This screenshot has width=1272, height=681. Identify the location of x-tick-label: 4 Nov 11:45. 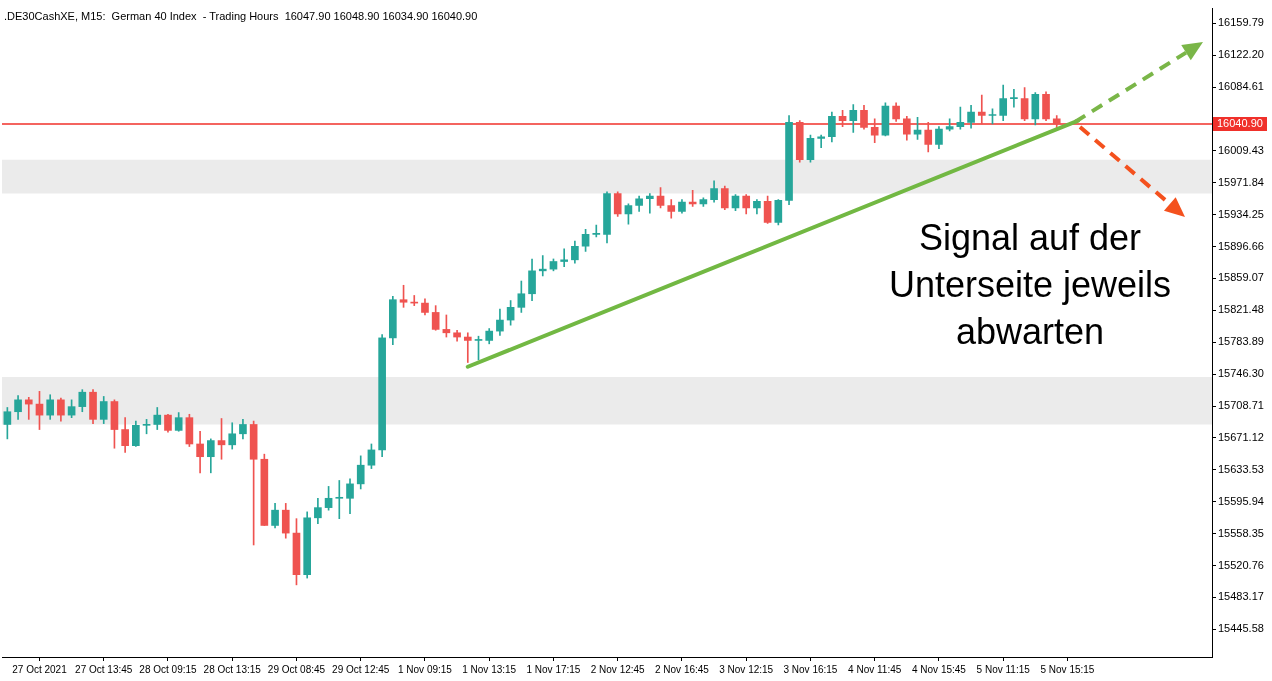
(875, 669).